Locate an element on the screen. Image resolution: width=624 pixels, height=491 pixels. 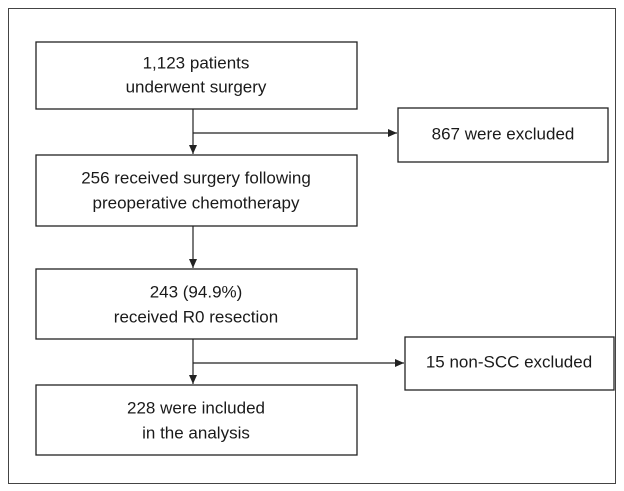
box-text: received R0 resection is located at coordinates (196, 316).